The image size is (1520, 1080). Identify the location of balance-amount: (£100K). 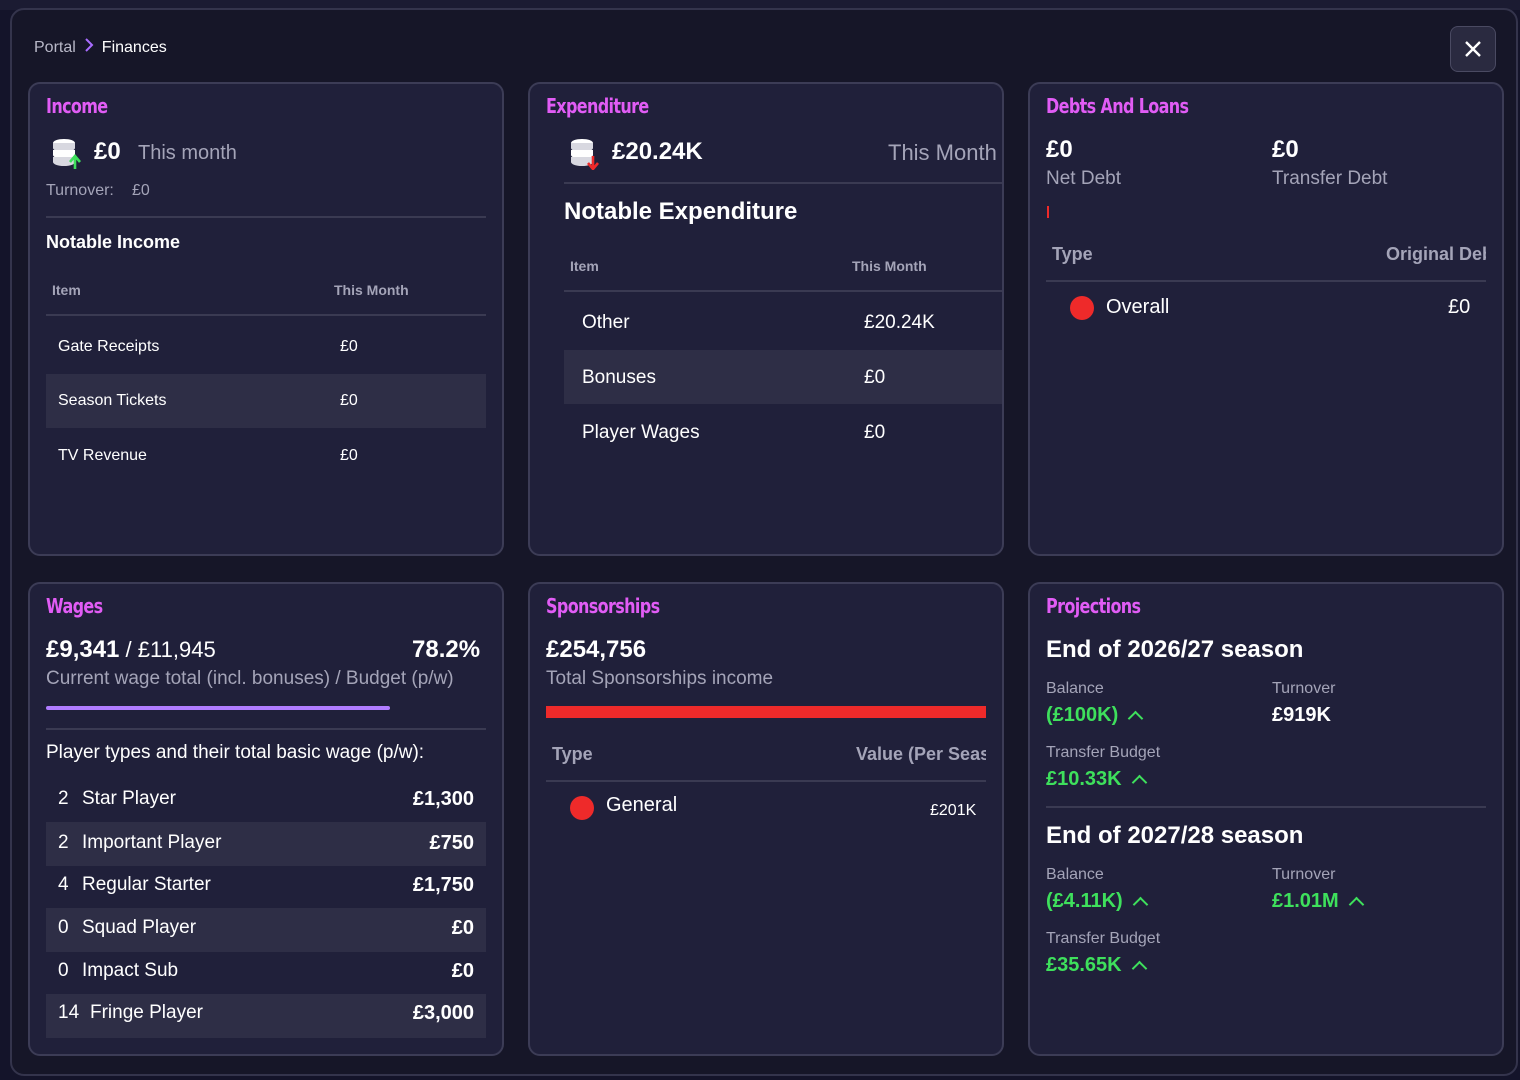
(1082, 715).